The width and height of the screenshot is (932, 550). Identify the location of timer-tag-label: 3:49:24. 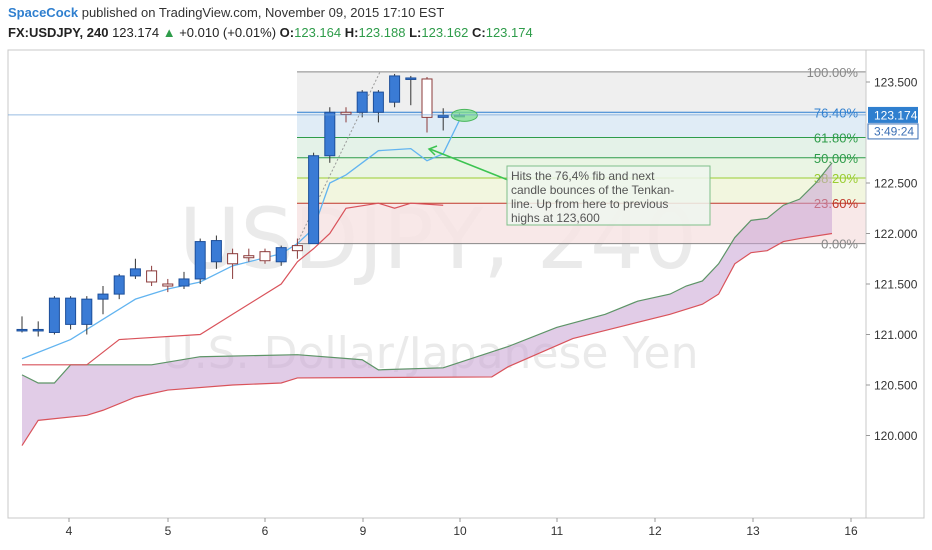
(894, 131).